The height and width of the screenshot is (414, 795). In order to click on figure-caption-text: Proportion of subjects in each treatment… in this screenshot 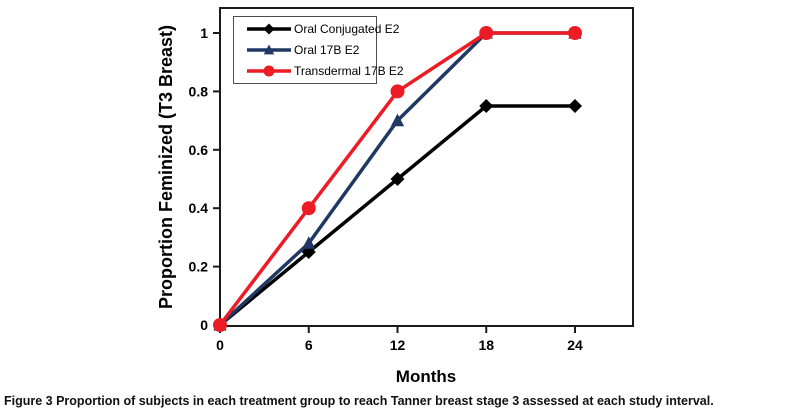, I will do `click(383, 401)`.